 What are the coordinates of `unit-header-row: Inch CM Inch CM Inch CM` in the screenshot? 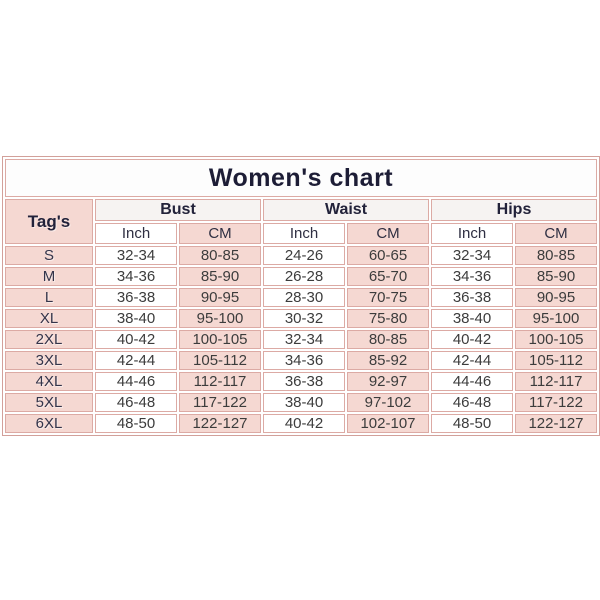 It's located at (301, 233).